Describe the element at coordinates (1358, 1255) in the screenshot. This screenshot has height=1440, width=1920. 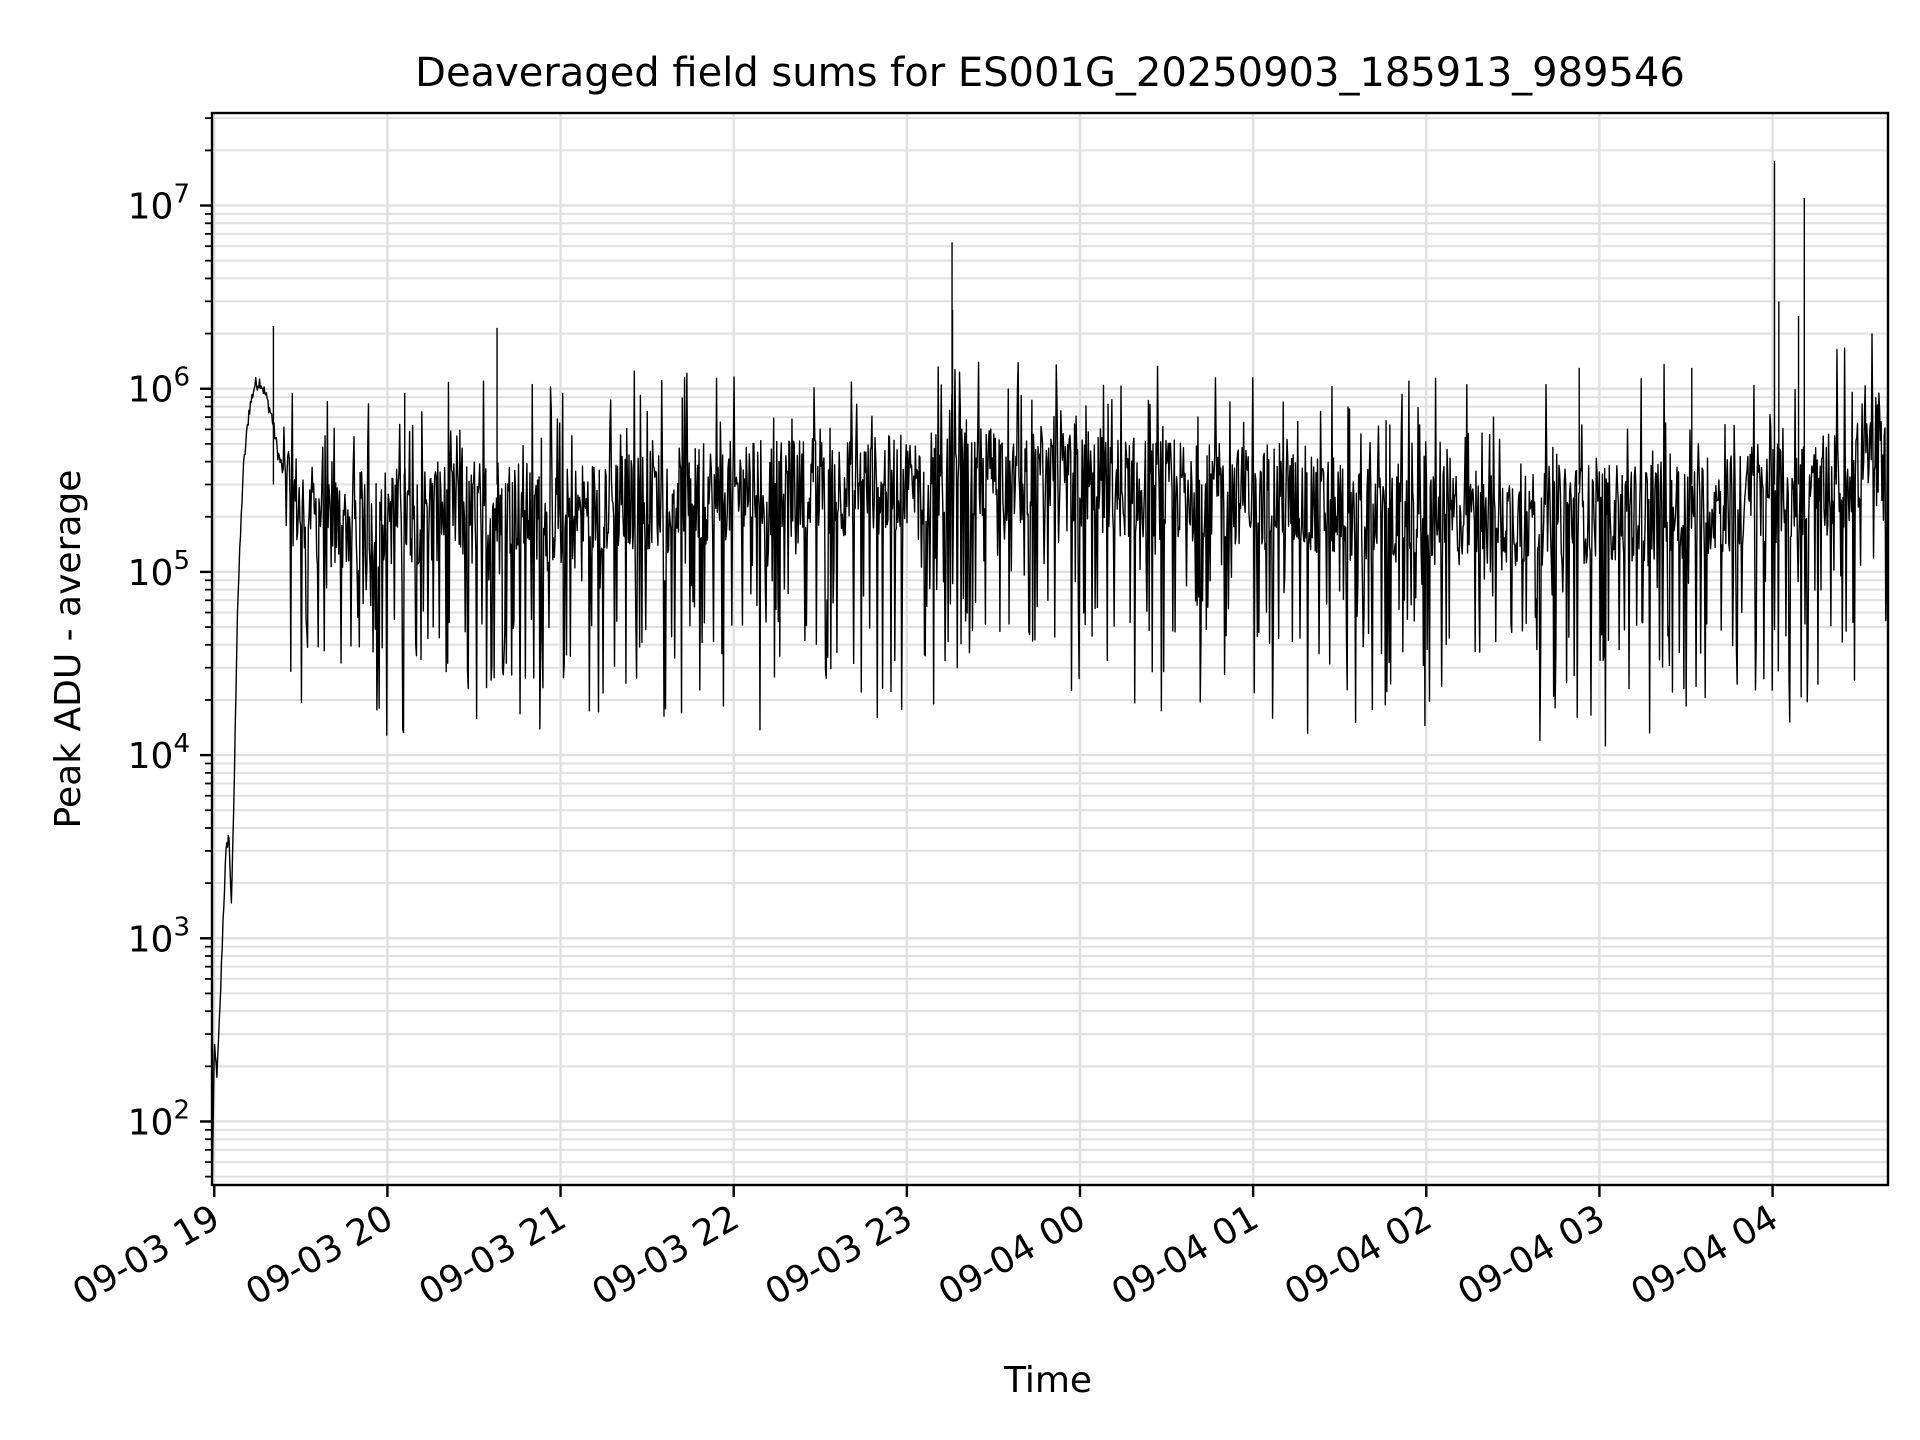
I see `x-tick-label: 09-04 02` at that location.